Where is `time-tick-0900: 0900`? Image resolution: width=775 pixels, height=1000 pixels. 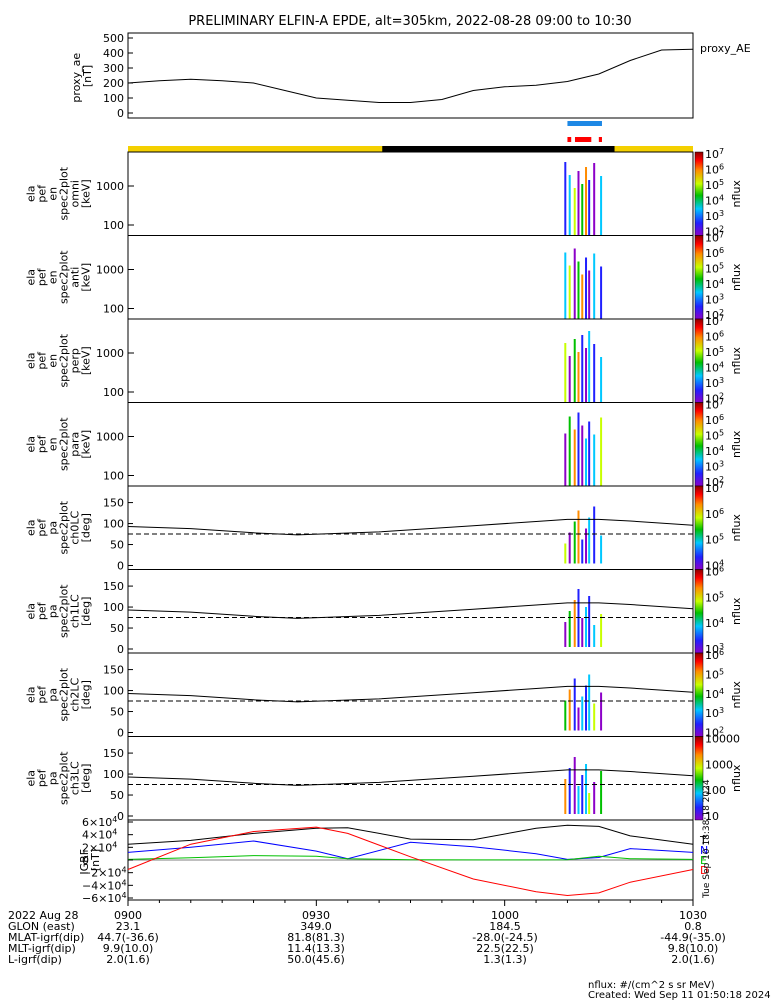 time-tick-0900: 0900 is located at coordinates (128, 915).